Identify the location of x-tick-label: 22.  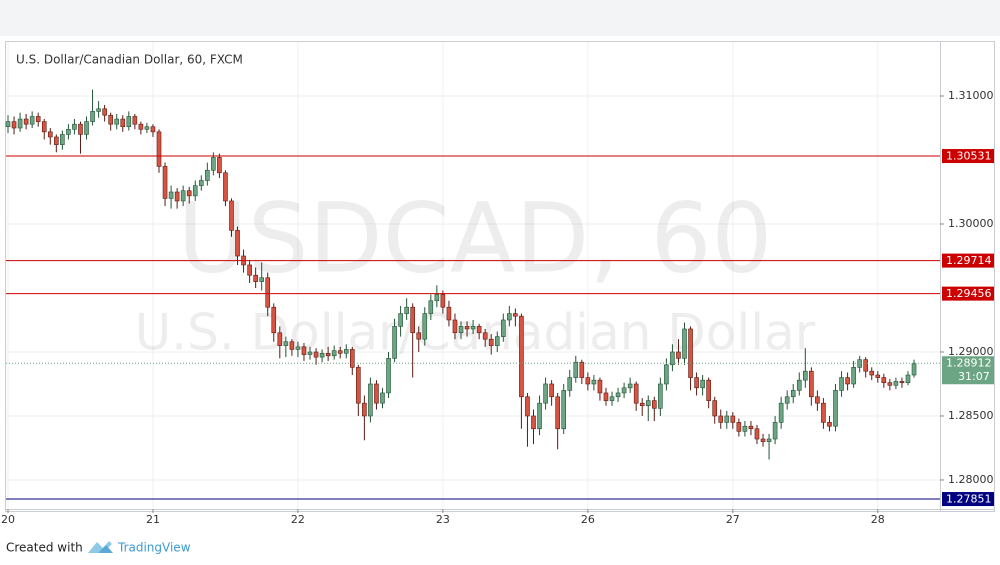
(298, 519).